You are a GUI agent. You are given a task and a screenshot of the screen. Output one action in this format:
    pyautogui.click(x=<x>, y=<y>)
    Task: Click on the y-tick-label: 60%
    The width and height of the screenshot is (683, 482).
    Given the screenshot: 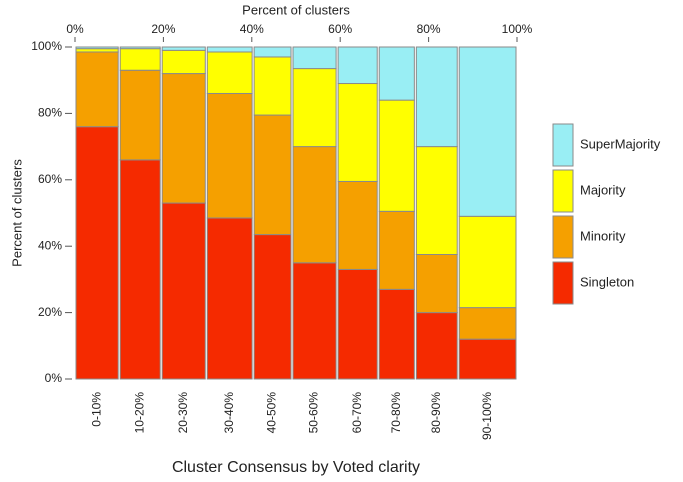 What is the action you would take?
    pyautogui.click(x=50, y=179)
    